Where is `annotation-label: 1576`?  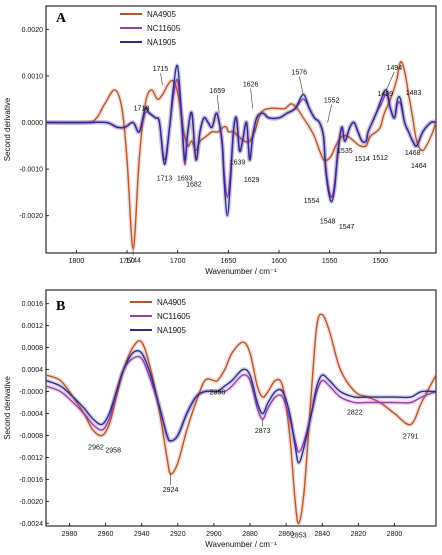
annotation-label: 1576 is located at coordinates (300, 73).